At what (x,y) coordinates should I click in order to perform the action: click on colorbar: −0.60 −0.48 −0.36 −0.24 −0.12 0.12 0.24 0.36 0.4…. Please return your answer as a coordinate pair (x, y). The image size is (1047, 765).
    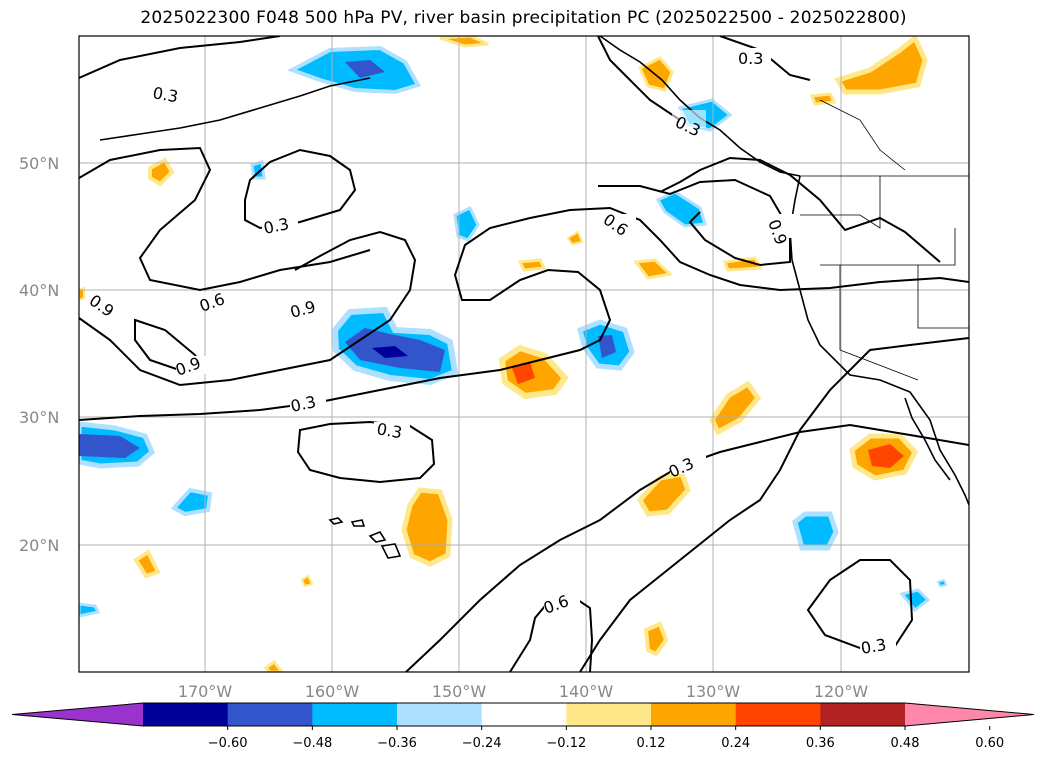
    Looking at the image, I should click on (523, 726).